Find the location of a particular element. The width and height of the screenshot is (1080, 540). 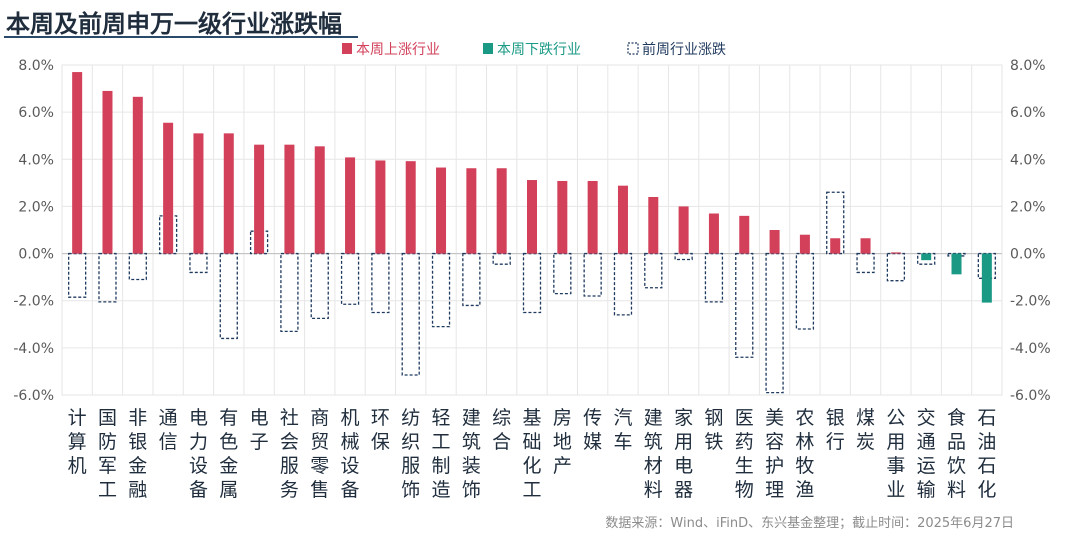

y-tick-label-right: 4.0% is located at coordinates (1028, 160).